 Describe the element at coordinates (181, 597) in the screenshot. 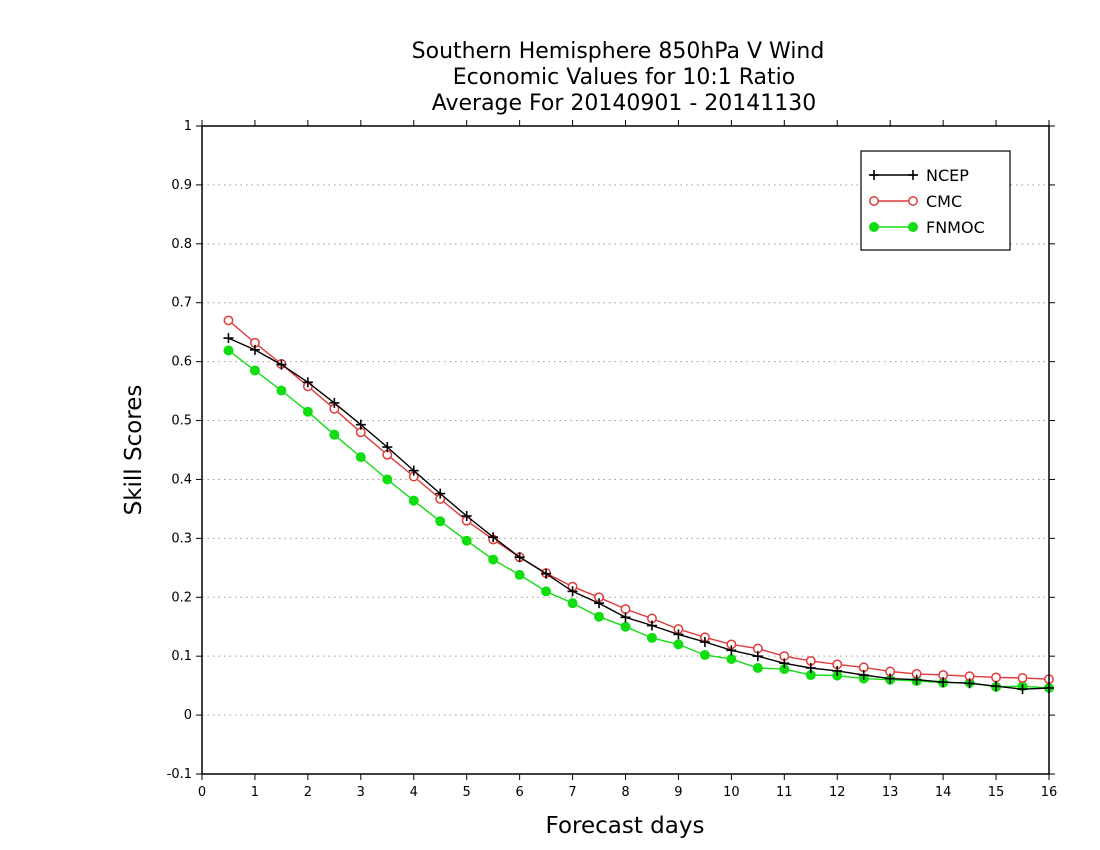

I see `y-tick-label: 0.2` at that location.